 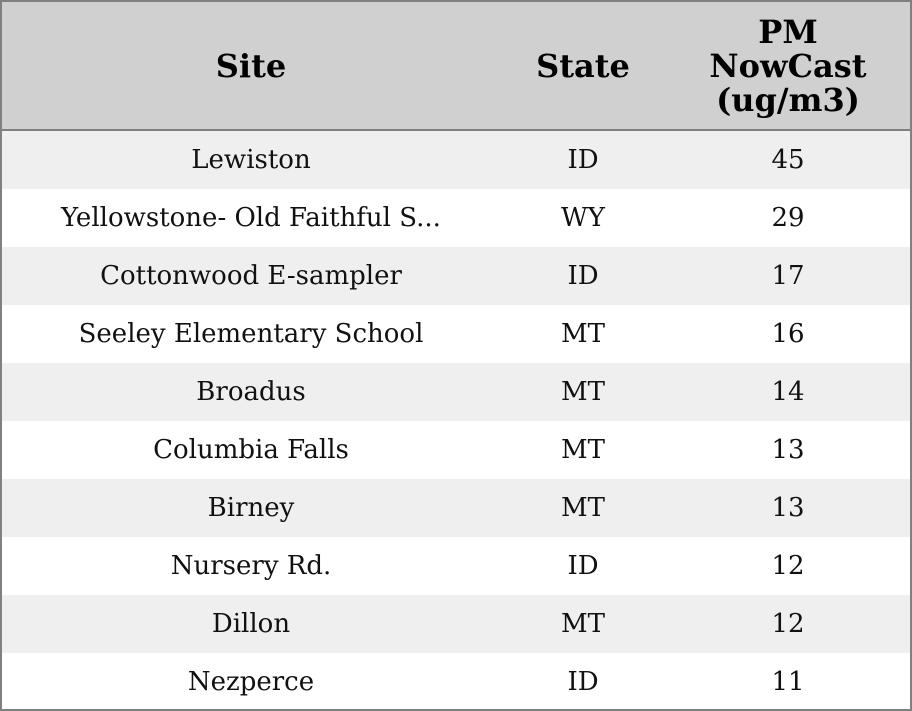 I want to click on table-cell: 17, so click(x=788, y=276).